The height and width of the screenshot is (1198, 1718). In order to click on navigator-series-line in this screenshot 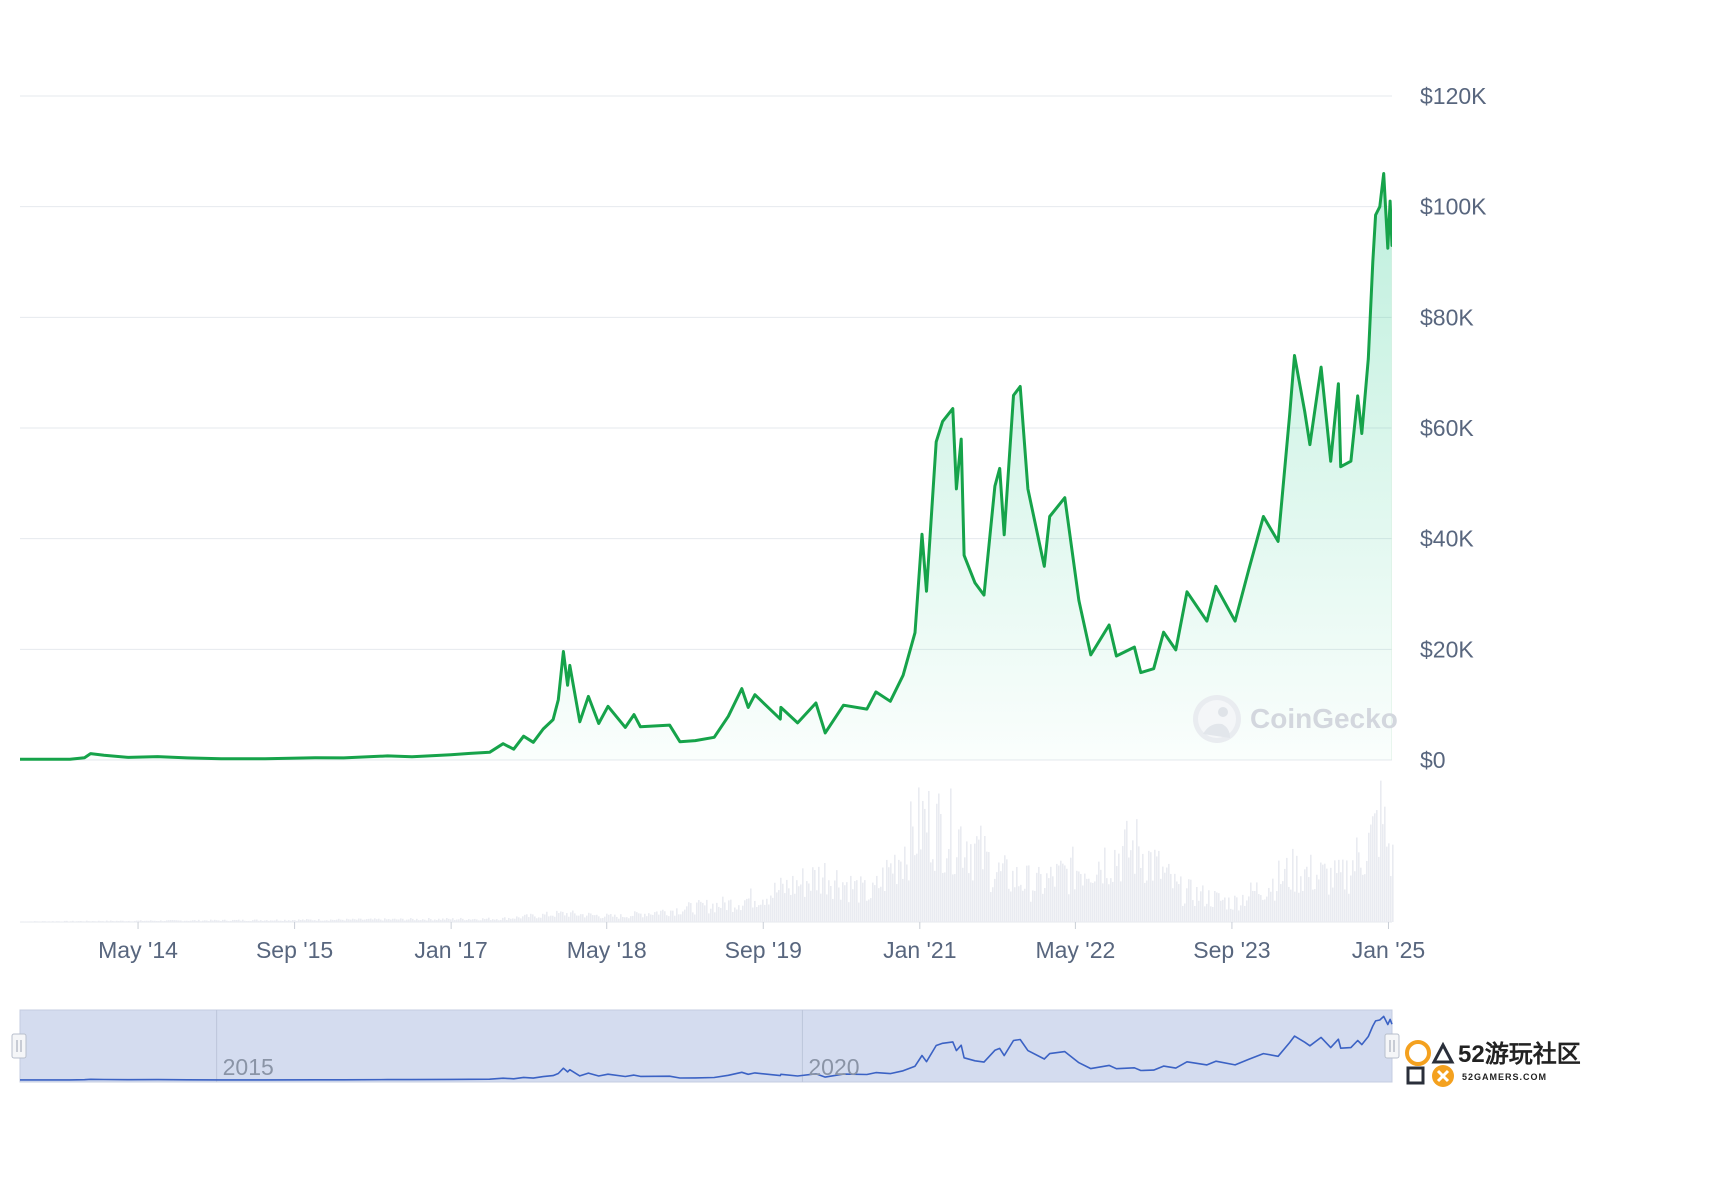, I will do `click(706, 1048)`.